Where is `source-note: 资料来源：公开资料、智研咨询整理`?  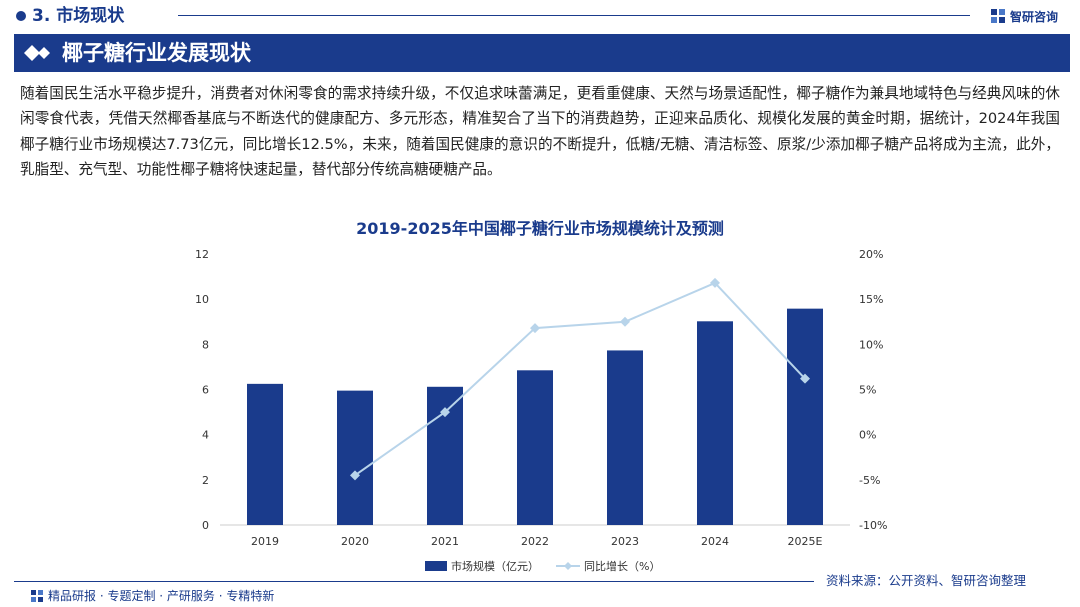
source-note: 资料来源：公开资料、智研咨询整理 is located at coordinates (926, 580).